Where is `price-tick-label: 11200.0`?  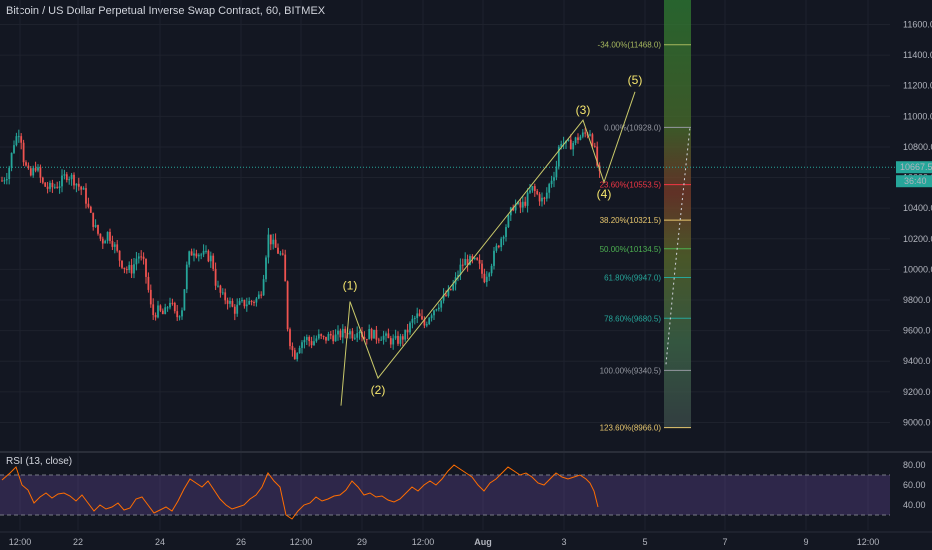 price-tick-label: 11200.0 is located at coordinates (917, 86).